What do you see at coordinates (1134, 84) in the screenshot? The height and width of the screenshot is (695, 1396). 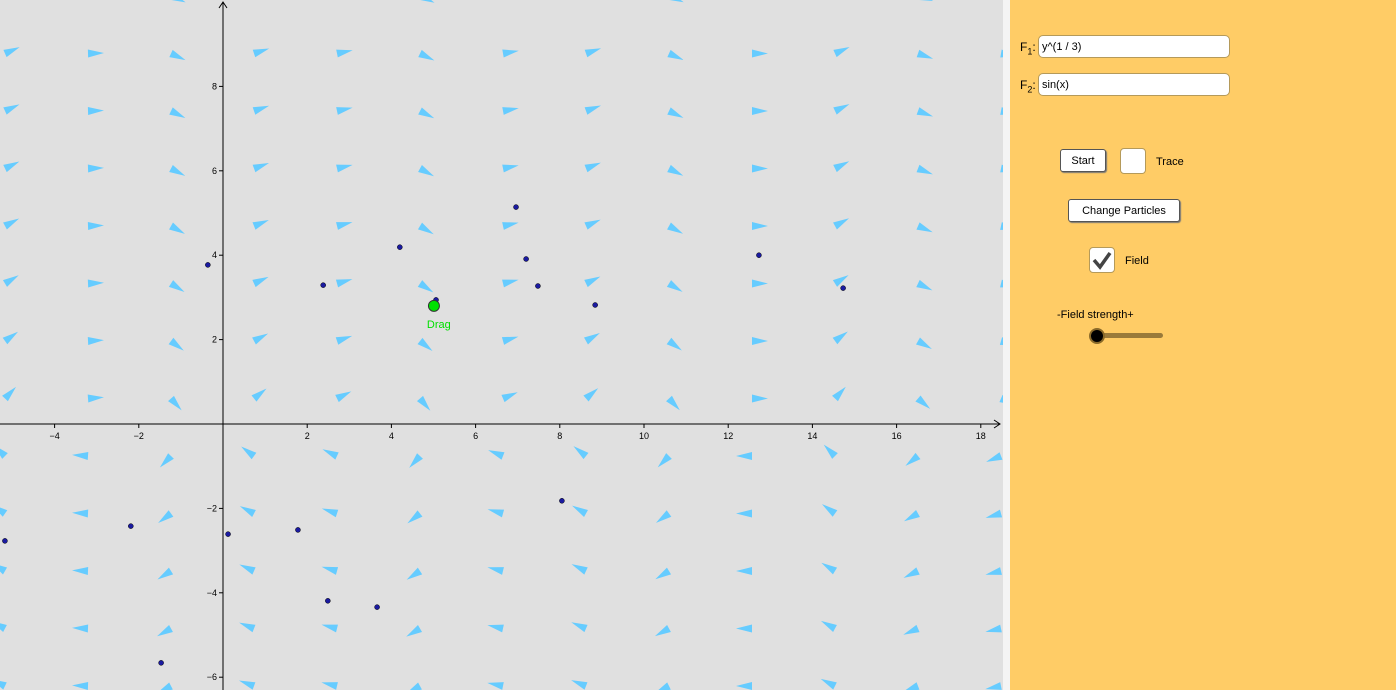 I see `f2-input` at bounding box center [1134, 84].